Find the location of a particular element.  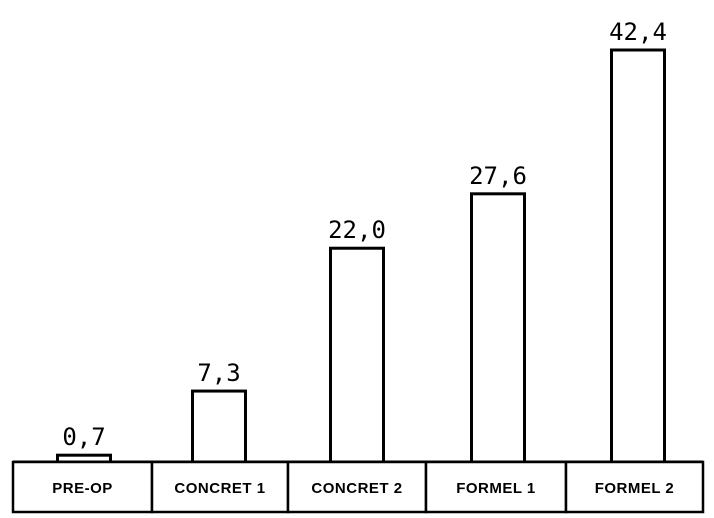

category-label-2: CONCRET 1 is located at coordinates (219, 488).